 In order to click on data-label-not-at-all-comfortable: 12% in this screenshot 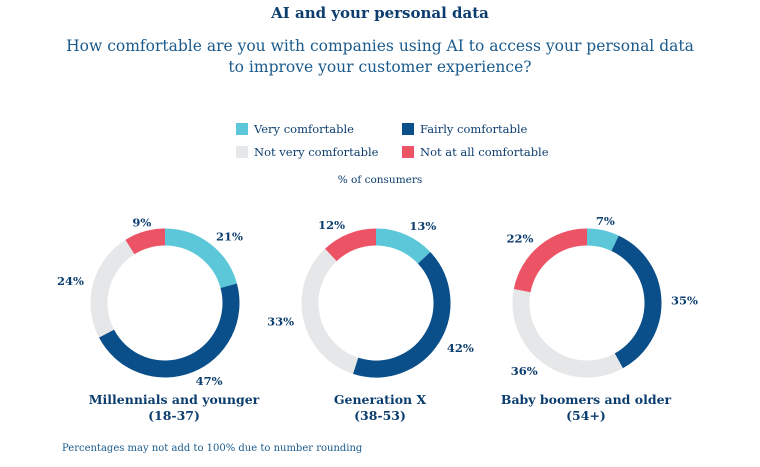, I will do `click(331, 225)`.